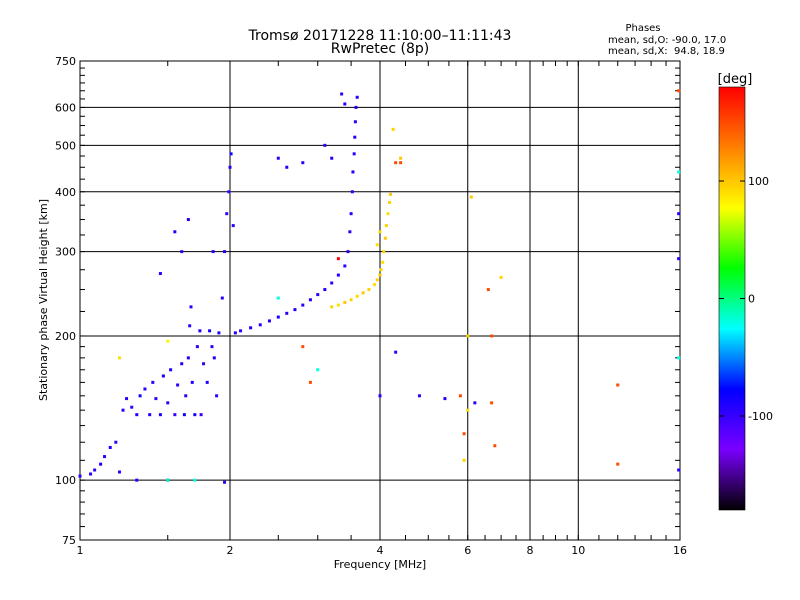 The width and height of the screenshot is (800, 600). I want to click on colorbar-tick-label: -100, so click(760, 416).